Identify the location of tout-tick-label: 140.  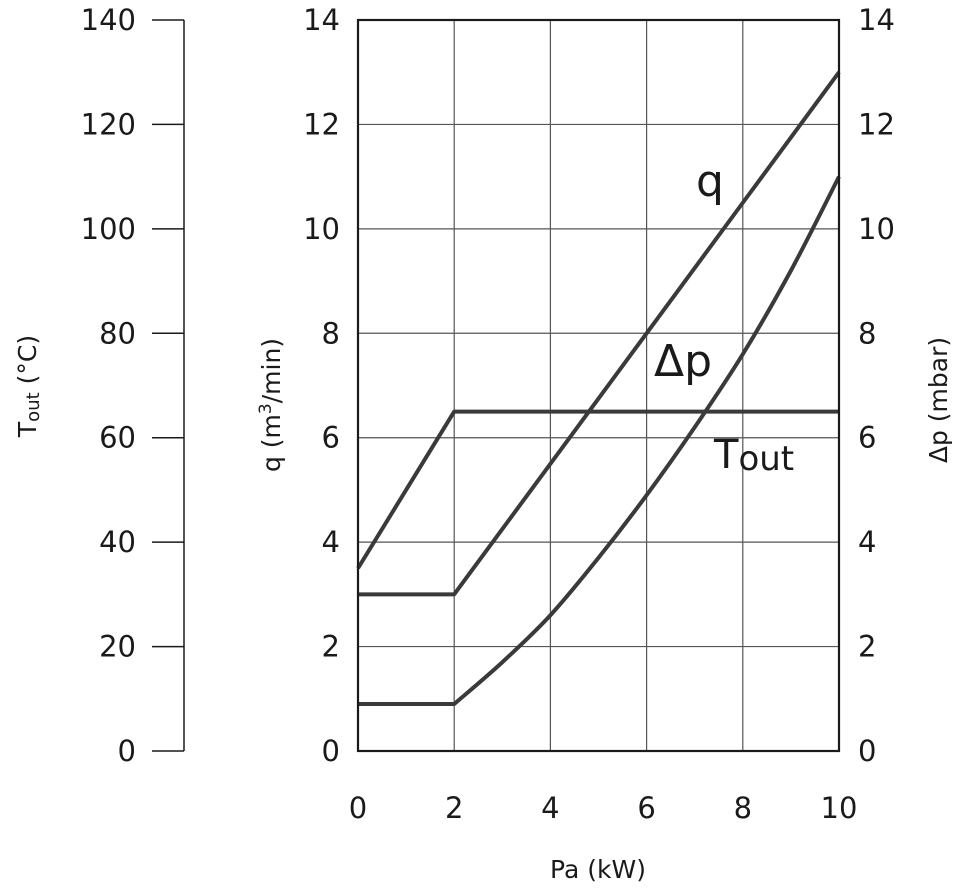
(108, 20).